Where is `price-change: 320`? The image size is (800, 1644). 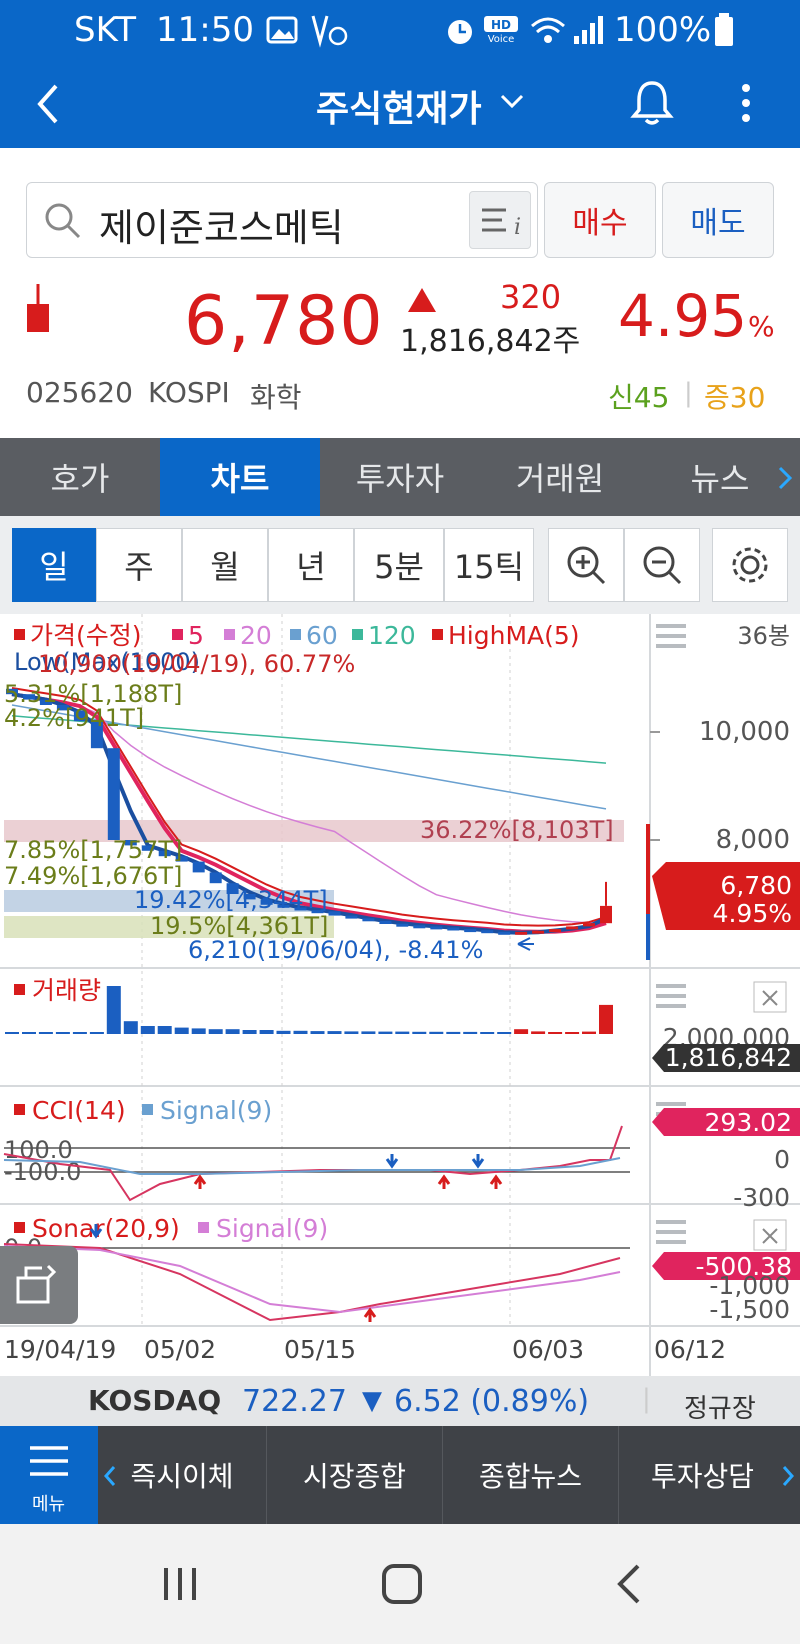
price-change: 320 is located at coordinates (531, 297).